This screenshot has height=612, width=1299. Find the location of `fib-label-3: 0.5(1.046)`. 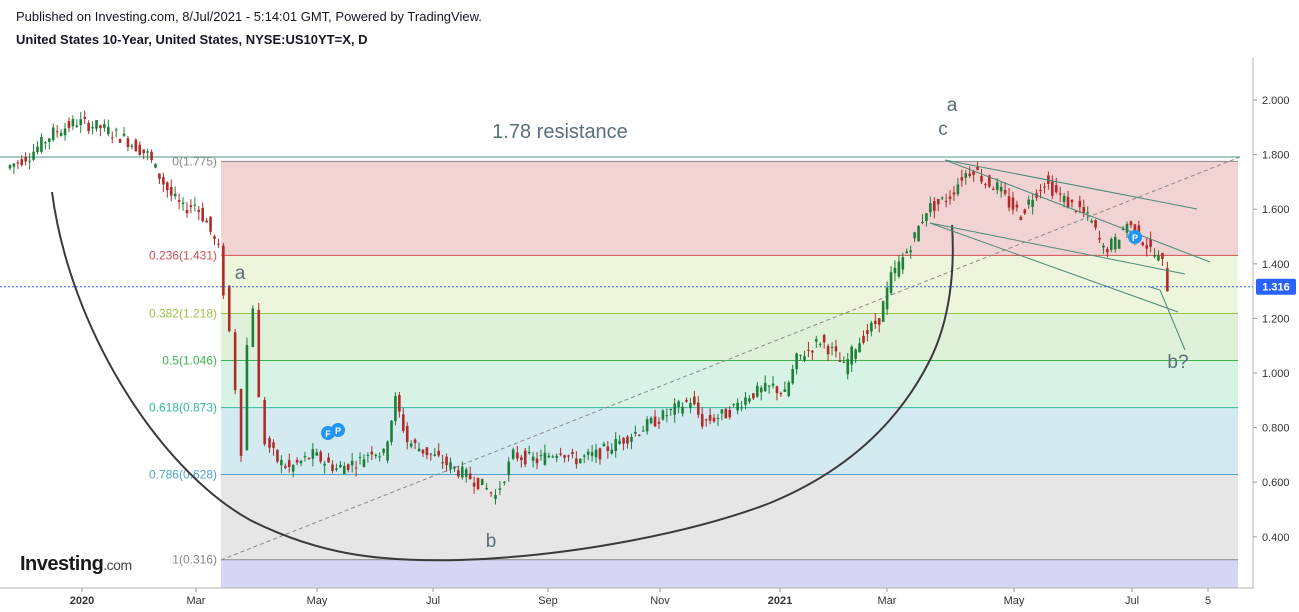

fib-label-3: 0.5(1.046) is located at coordinates (189, 360).